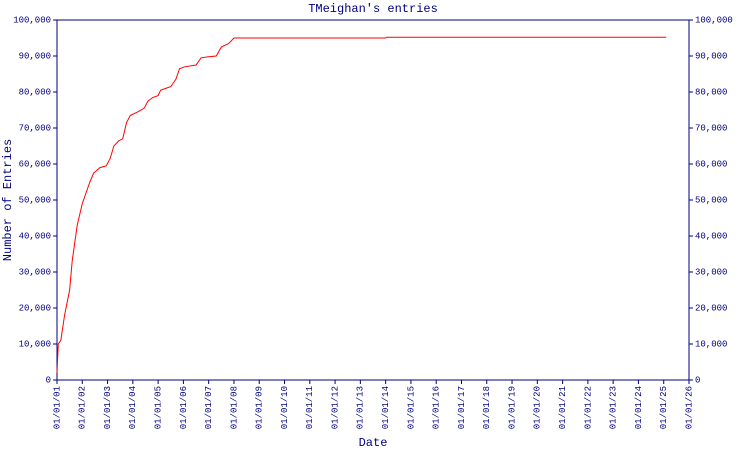  What do you see at coordinates (711, 344) in the screenshot?
I see `y2-tick-label: 10,000` at bounding box center [711, 344].